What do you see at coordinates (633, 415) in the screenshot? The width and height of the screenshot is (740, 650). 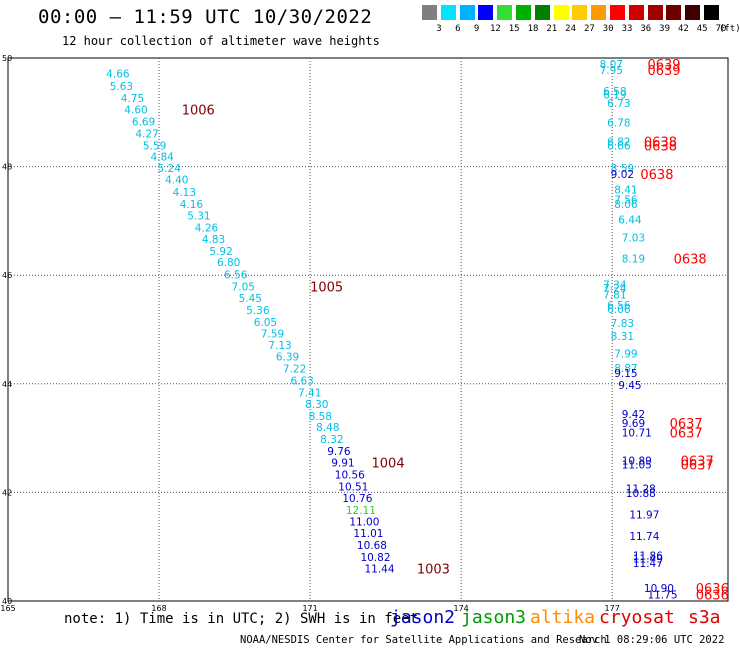 I see `wave-height-label: 9.42` at bounding box center [633, 415].